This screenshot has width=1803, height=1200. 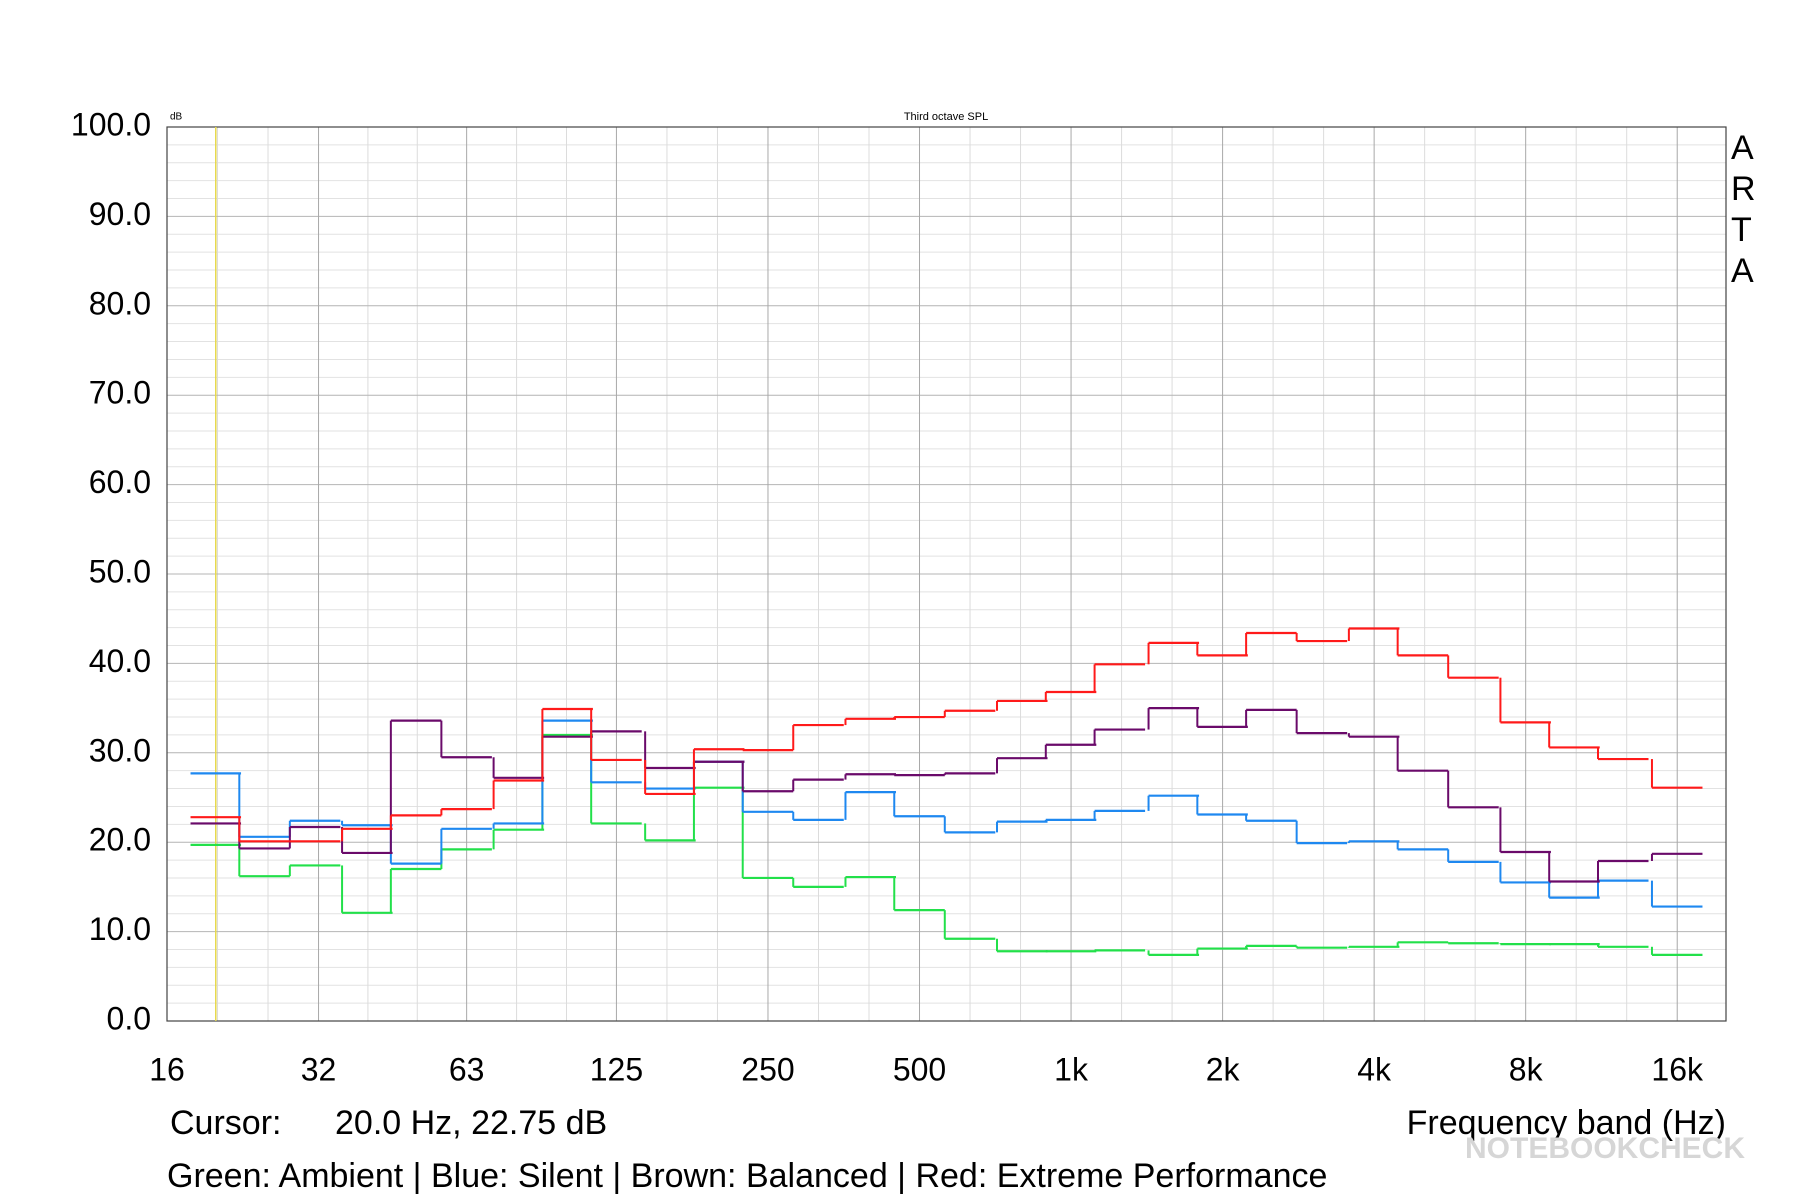 I want to click on x-tick-label: 500, so click(x=919, y=1069).